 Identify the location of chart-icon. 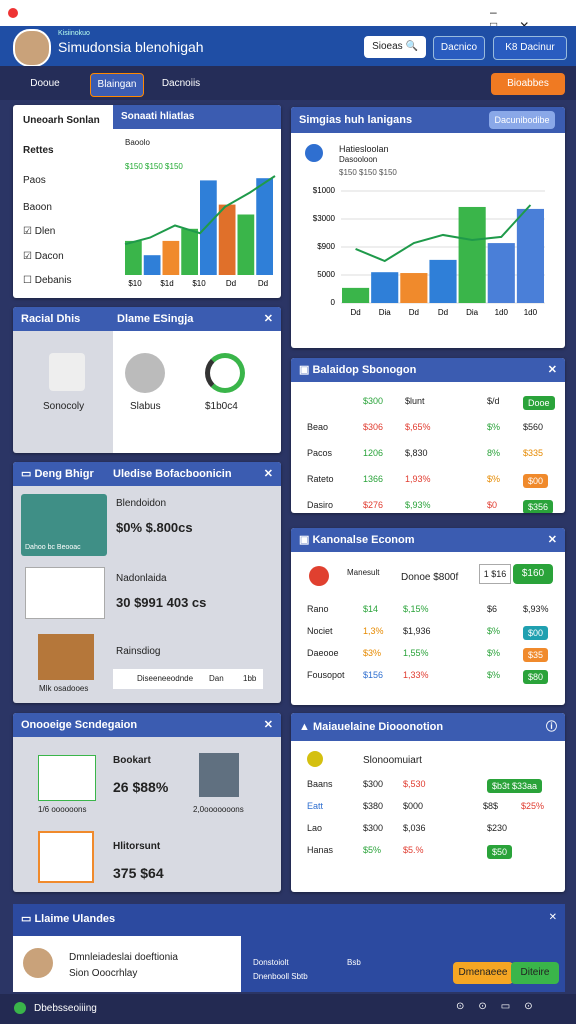
(67, 778).